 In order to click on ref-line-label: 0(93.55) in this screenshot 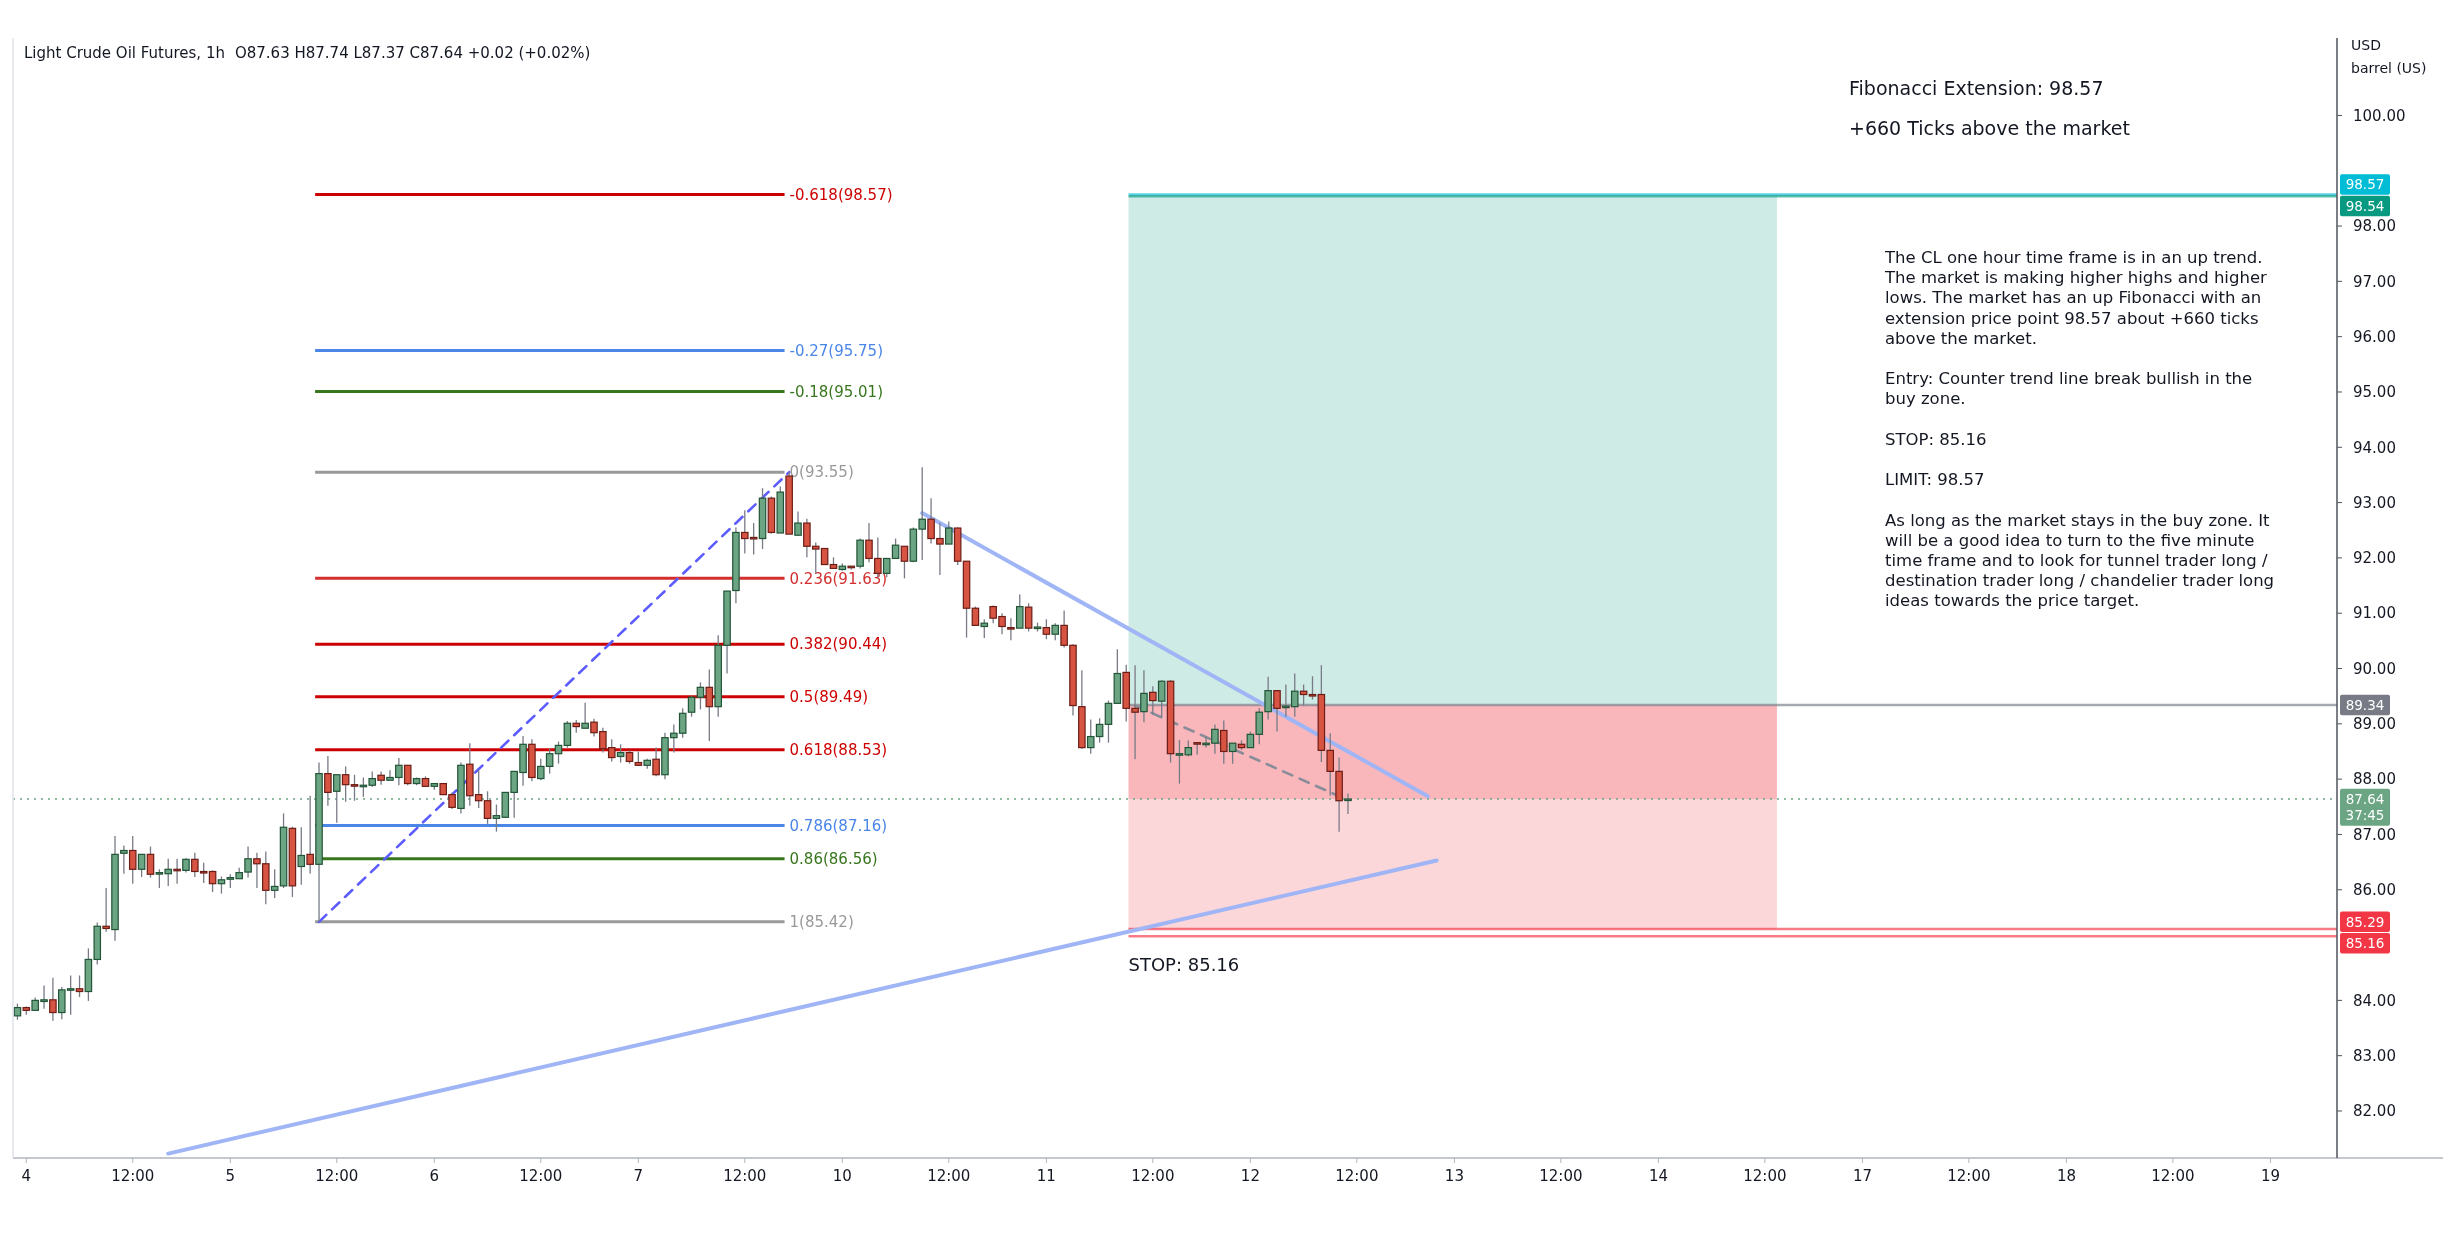, I will do `click(821, 472)`.